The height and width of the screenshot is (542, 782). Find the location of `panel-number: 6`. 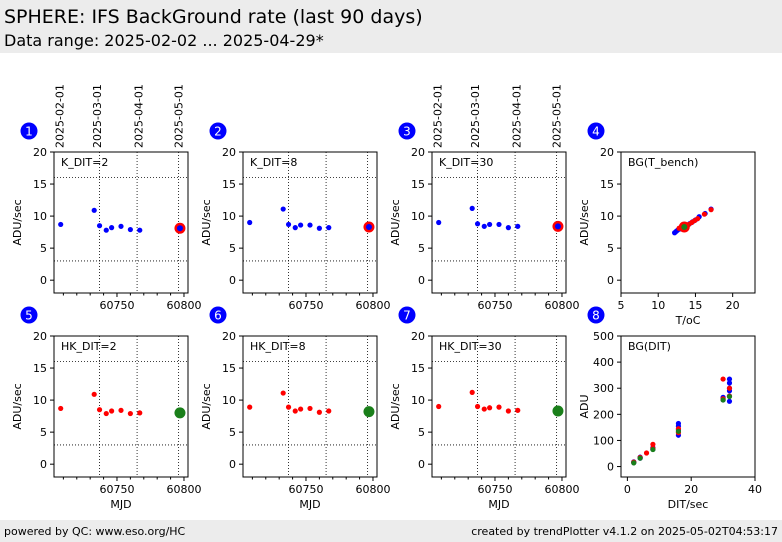

panel-number: 6 is located at coordinates (218, 316).